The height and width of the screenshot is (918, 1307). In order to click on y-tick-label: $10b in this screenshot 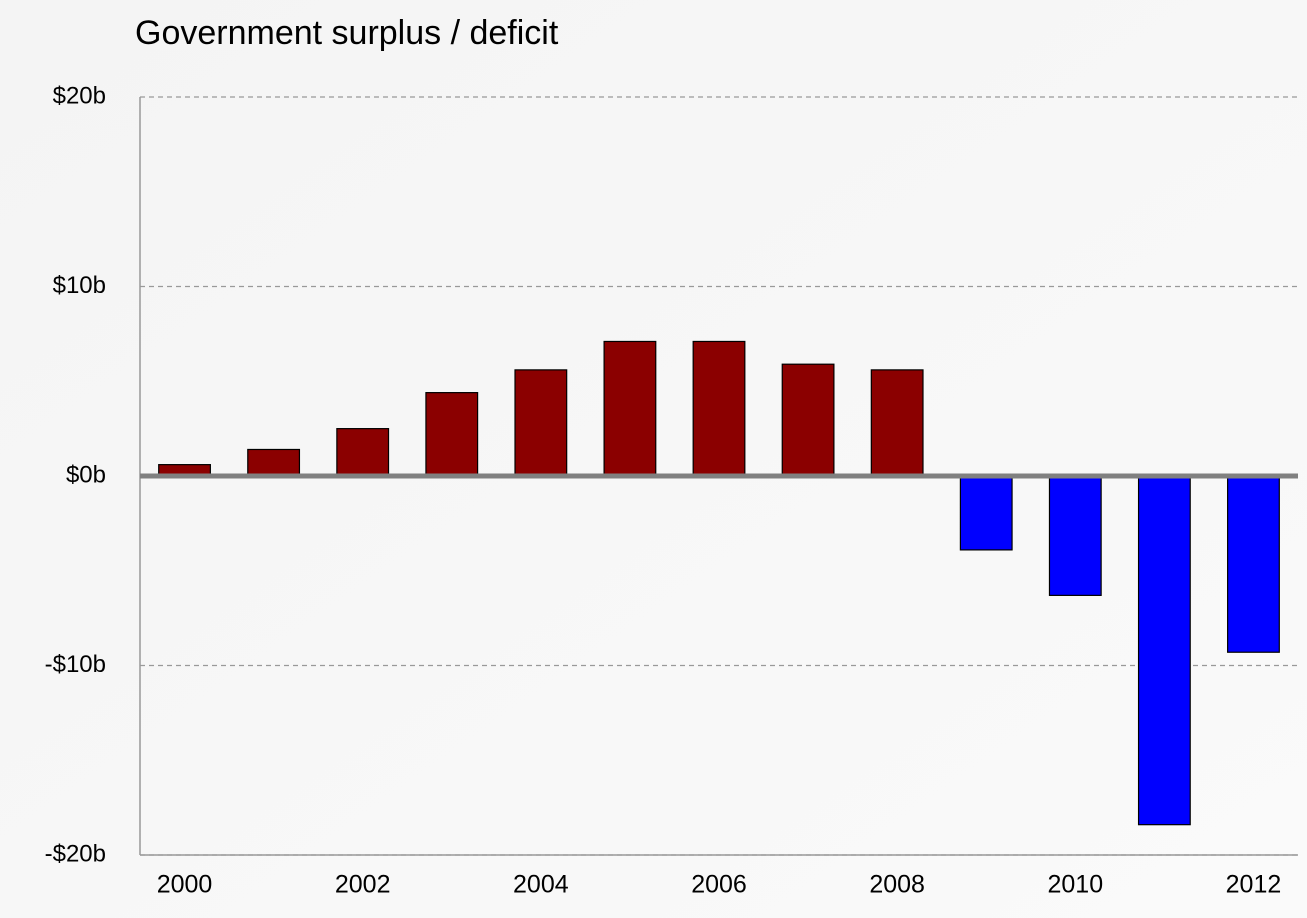, I will do `click(79, 285)`.